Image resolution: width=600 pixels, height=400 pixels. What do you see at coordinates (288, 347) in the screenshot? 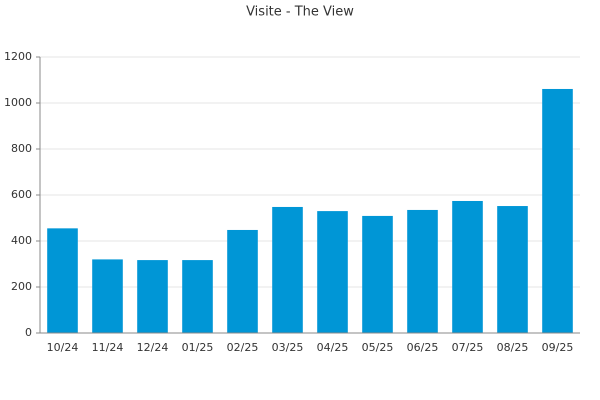
I see `x-tick-label: 03/25` at bounding box center [288, 347].